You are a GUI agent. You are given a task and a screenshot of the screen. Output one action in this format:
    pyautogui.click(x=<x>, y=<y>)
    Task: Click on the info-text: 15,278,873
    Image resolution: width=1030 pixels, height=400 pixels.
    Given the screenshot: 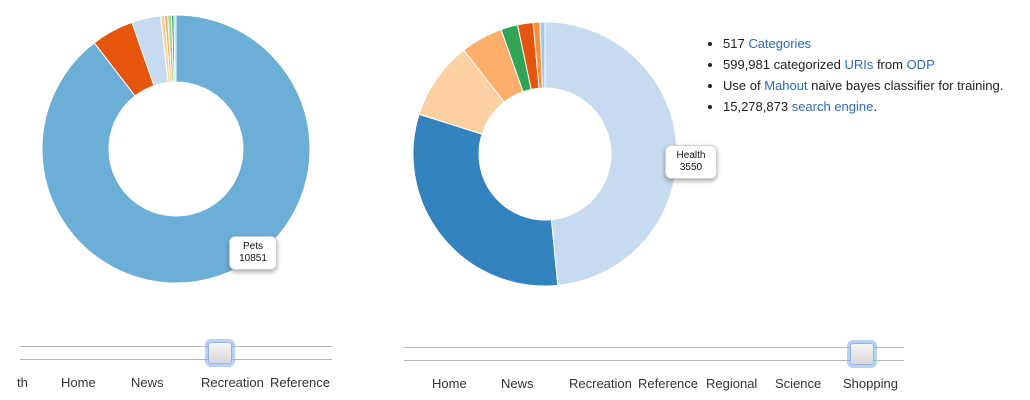 What is the action you would take?
    pyautogui.click(x=757, y=106)
    